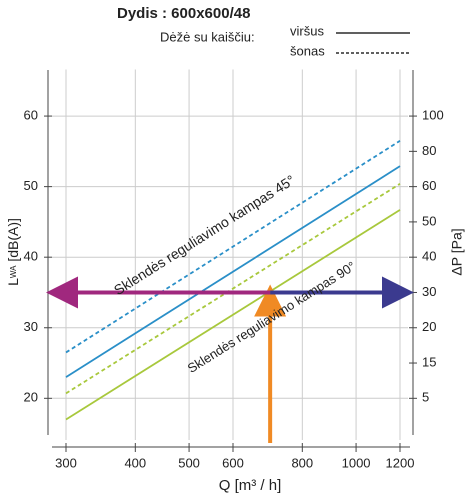  I want to click on y2-tick-label: 40, so click(429, 256).